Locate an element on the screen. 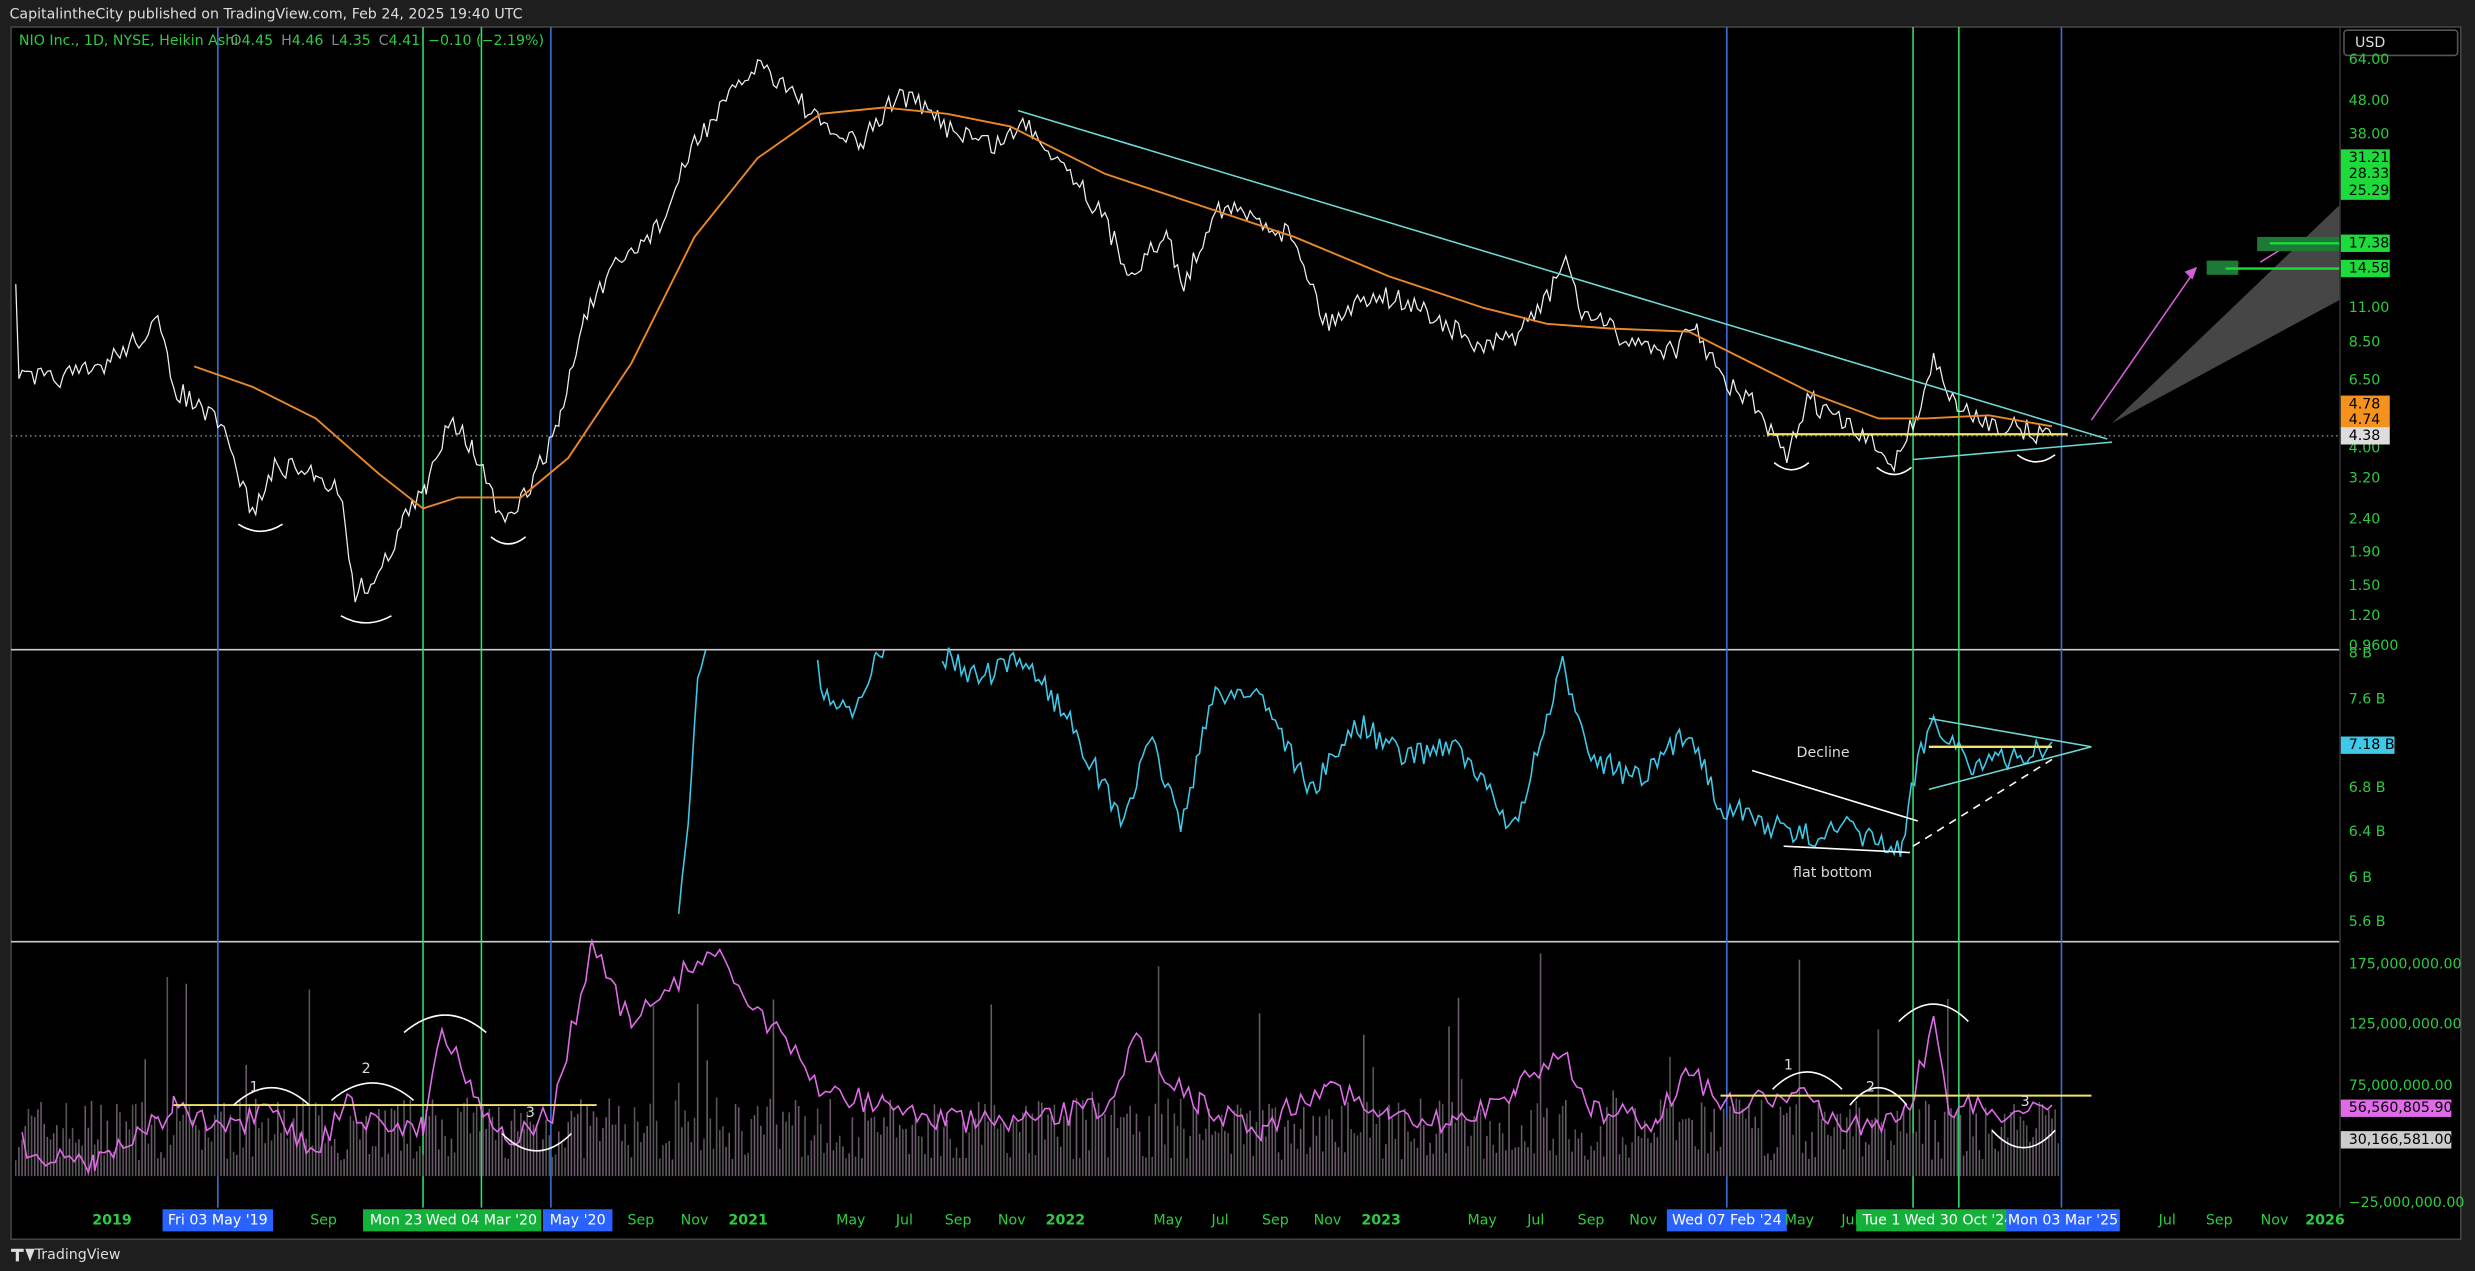  trendline is located at coordinates (2013, 451).